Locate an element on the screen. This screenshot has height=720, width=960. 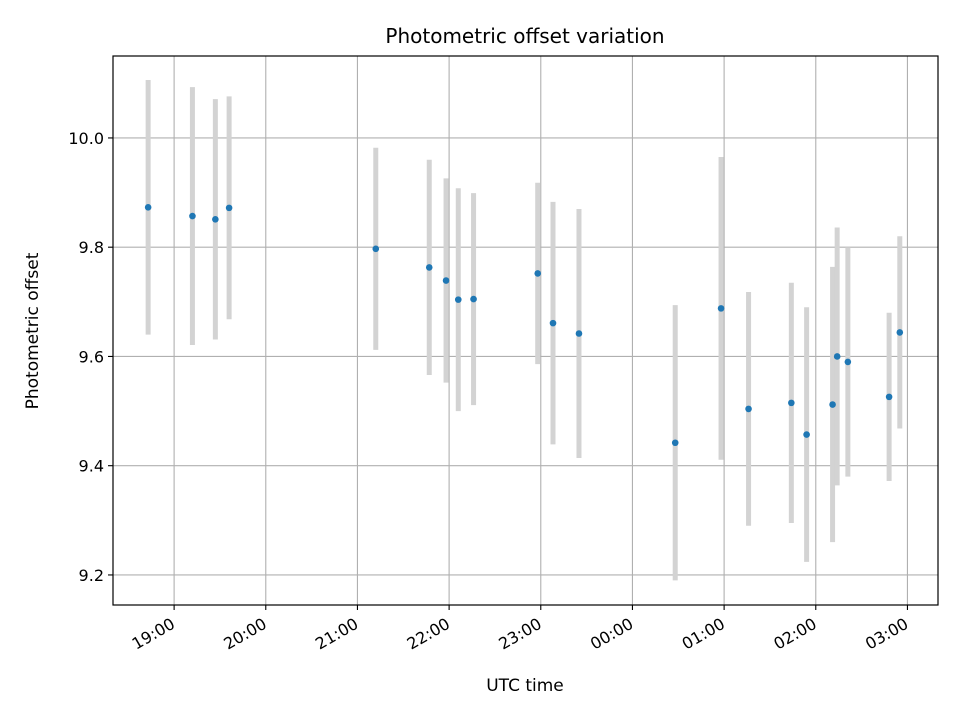
x-axis-label: UTC time is located at coordinates (525, 686).